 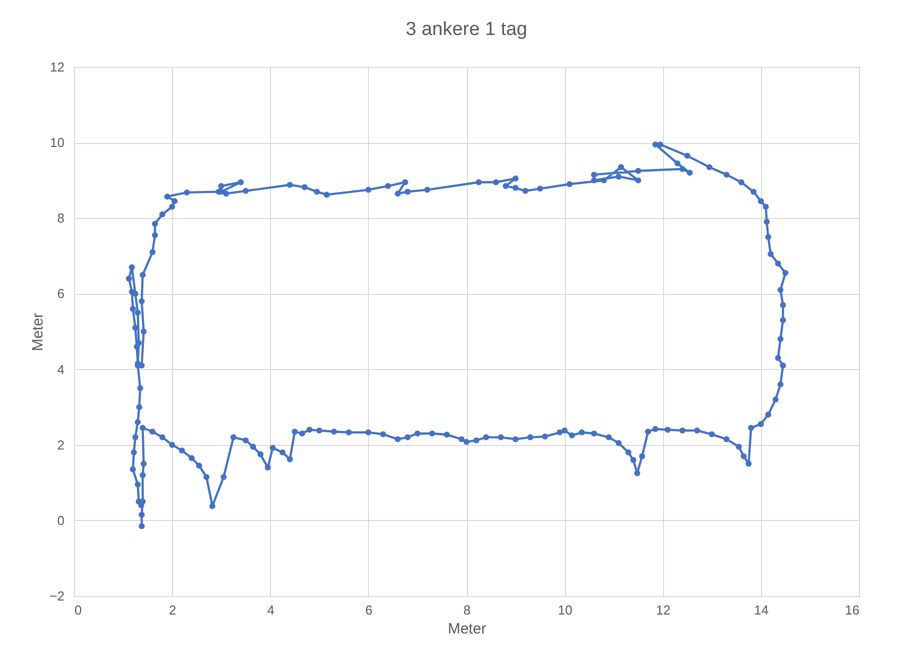 I want to click on y-tick-label: 0, so click(x=60, y=520).